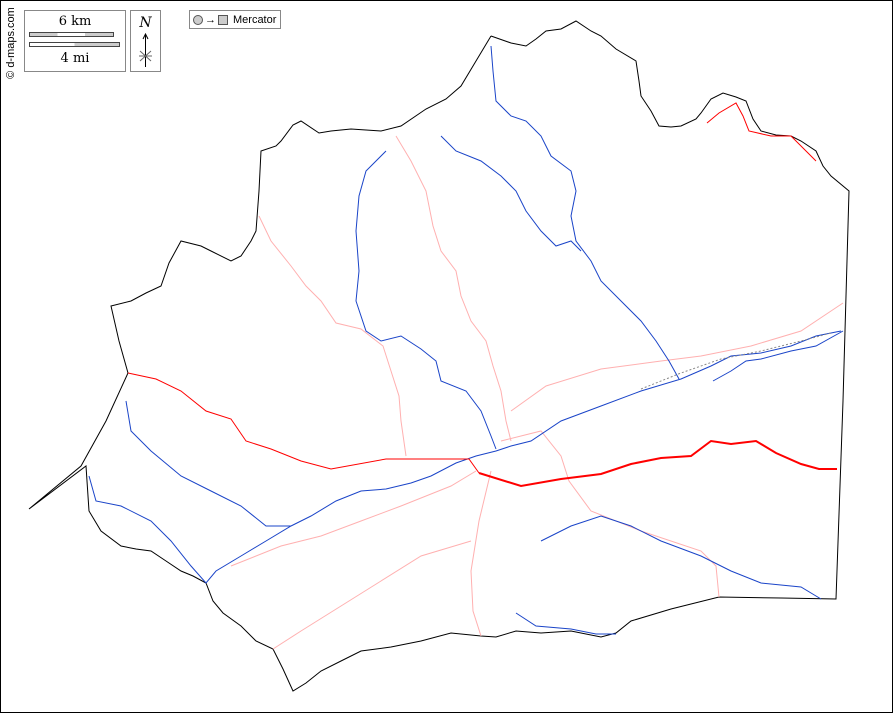 The image size is (893, 713). I want to click on arrow-icon: →, so click(210, 19).